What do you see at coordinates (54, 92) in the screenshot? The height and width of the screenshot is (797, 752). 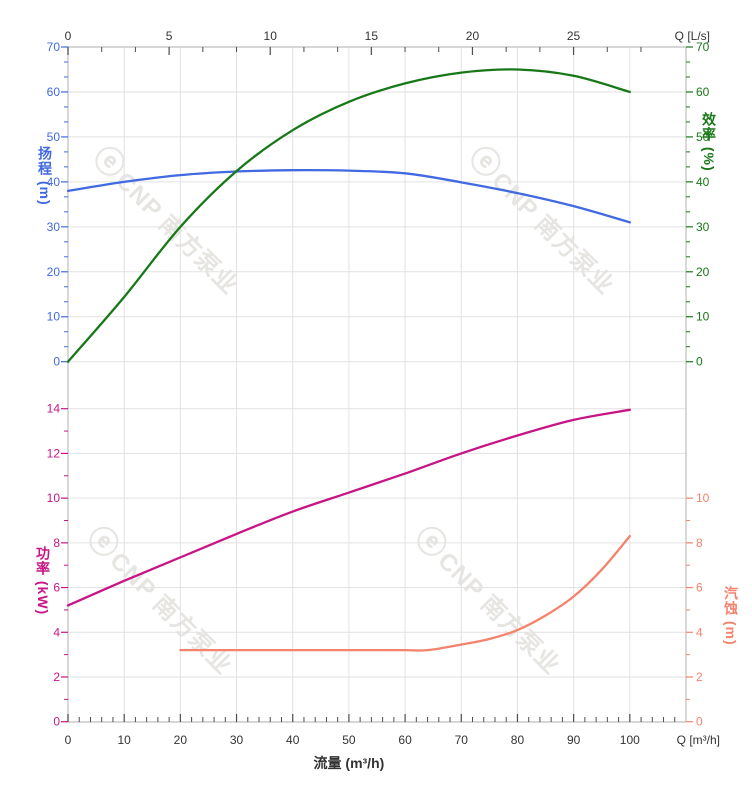 I see `head-axis-tick-label: 60` at bounding box center [54, 92].